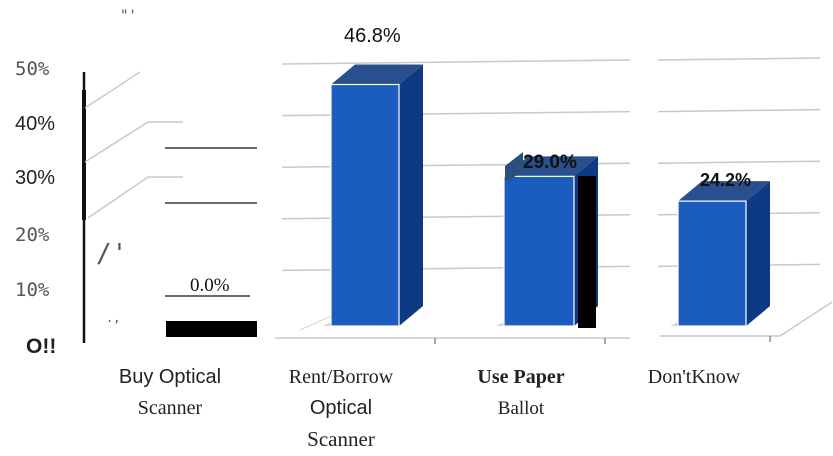 The width and height of the screenshot is (833, 456). What do you see at coordinates (694, 377) in the screenshot?
I see `category-label: Don'tKnow` at bounding box center [694, 377].